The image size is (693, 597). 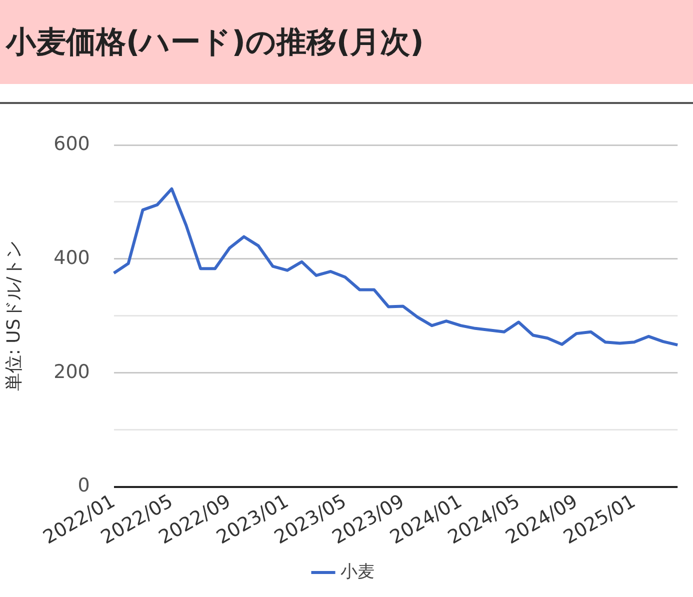 I want to click on y-tick-label: 0, so click(x=84, y=485).